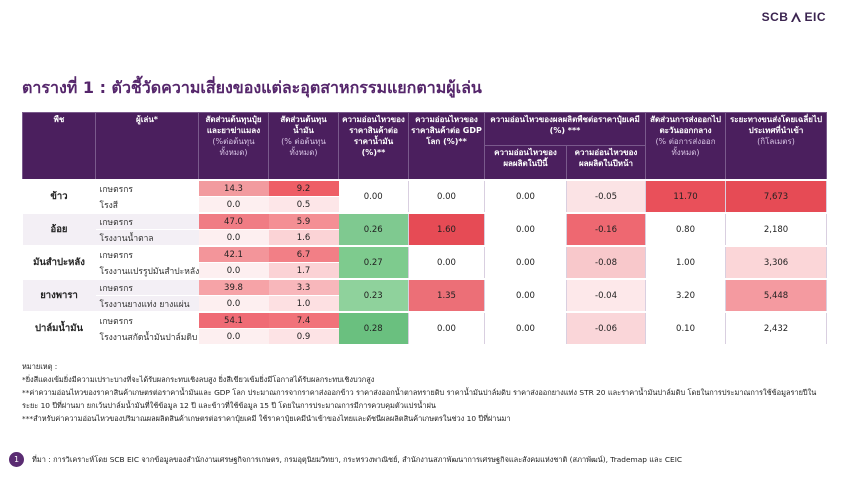  I want to click on table-row: โรงงานแปรรูปมันสำปะหลัง 0.0 1.7, so click(425, 271).